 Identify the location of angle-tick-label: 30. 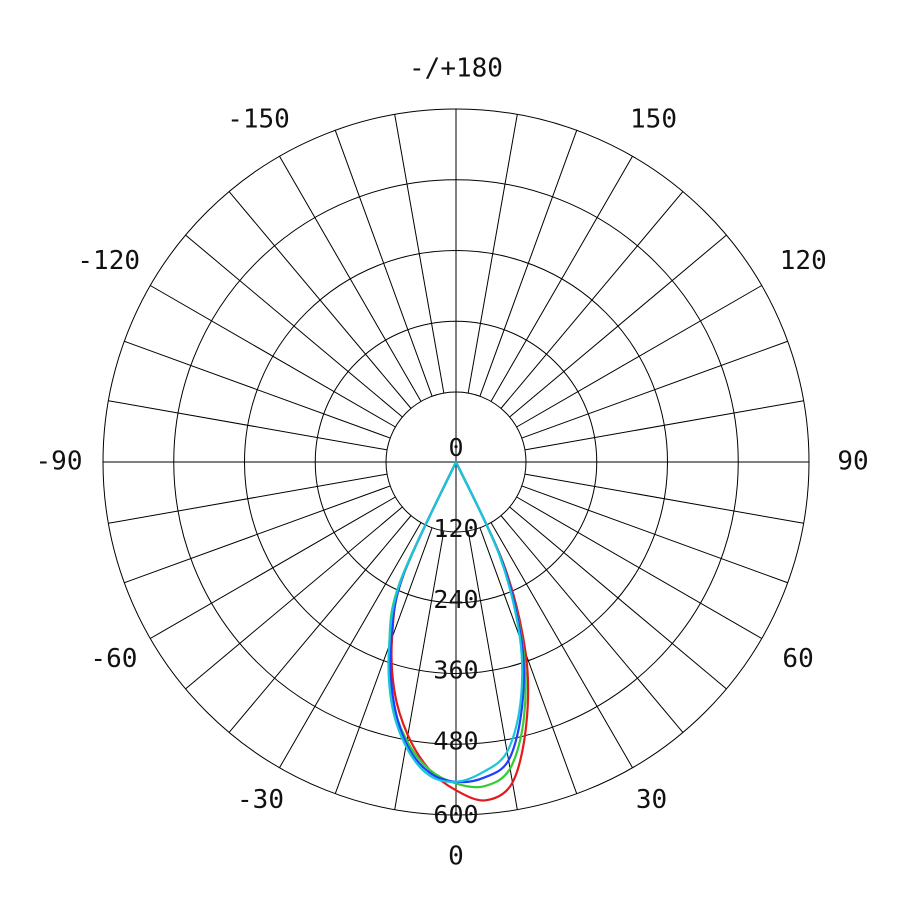
(651, 800).